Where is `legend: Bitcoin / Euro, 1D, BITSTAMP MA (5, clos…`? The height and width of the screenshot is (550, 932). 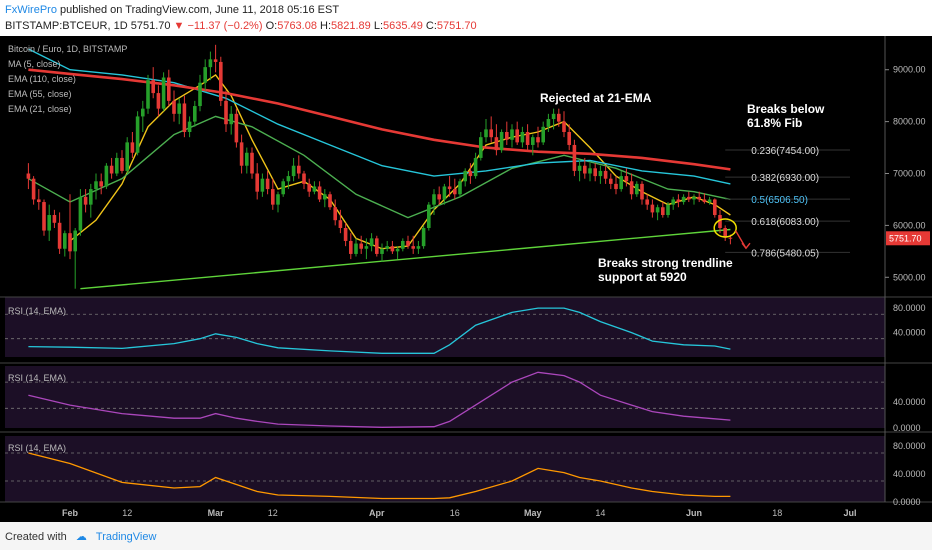 legend: Bitcoin / Euro, 1D, BITSTAMP MA (5, clos… is located at coordinates (67, 79).